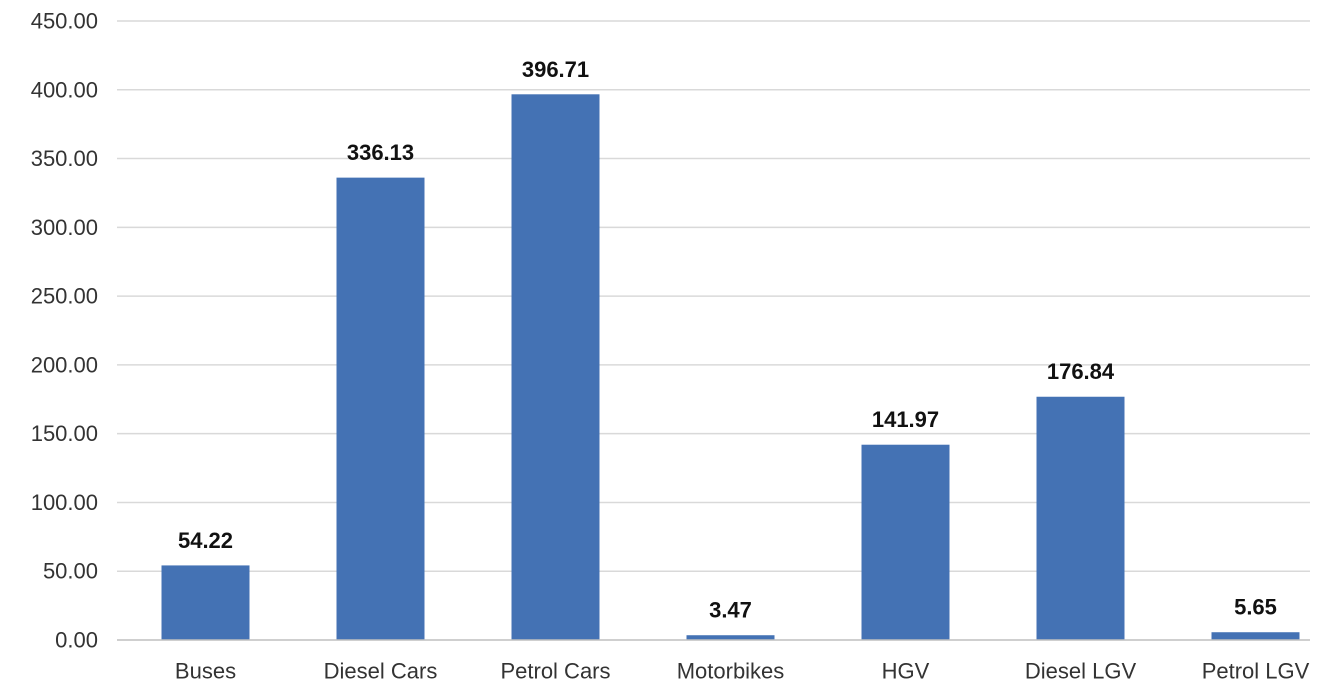 The width and height of the screenshot is (1324, 683). What do you see at coordinates (64, 364) in the screenshot?
I see `y-tick-label: 200.00` at bounding box center [64, 364].